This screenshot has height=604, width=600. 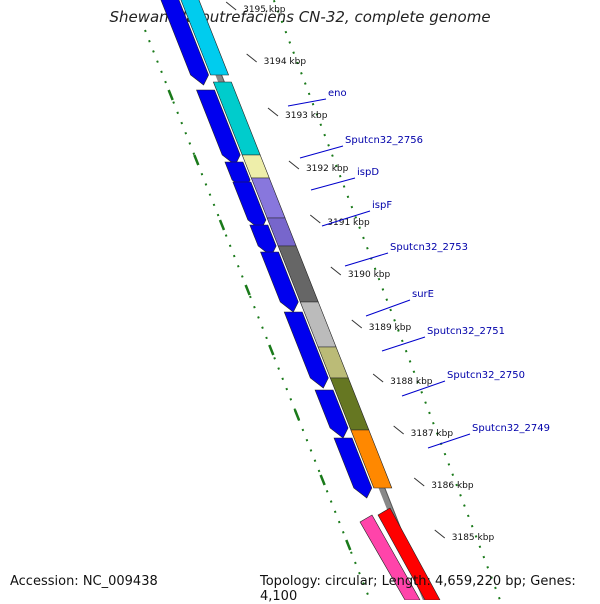 I want to click on gene-label: surE, so click(x=423, y=294).